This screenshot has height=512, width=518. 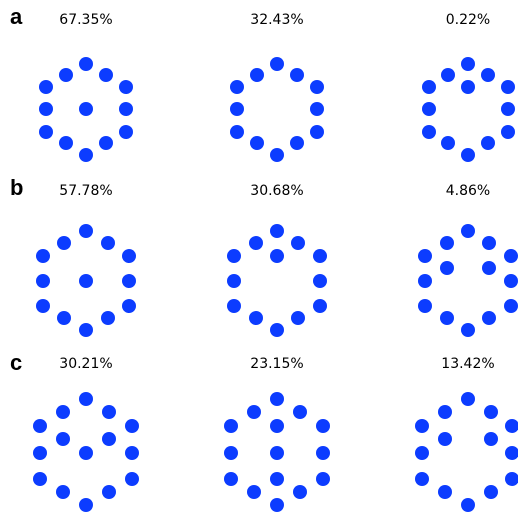 What do you see at coordinates (16, 187) in the screenshot?
I see `panel-label: b` at bounding box center [16, 187].